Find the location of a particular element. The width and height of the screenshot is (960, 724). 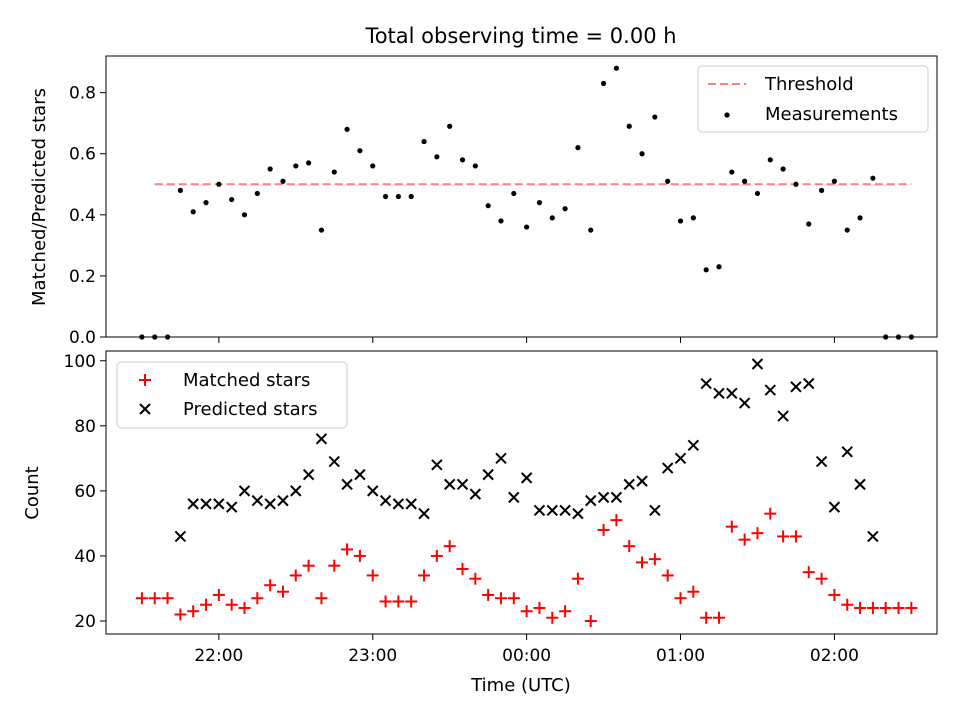

top-y-tick-label: 0.4 is located at coordinates (82, 216).